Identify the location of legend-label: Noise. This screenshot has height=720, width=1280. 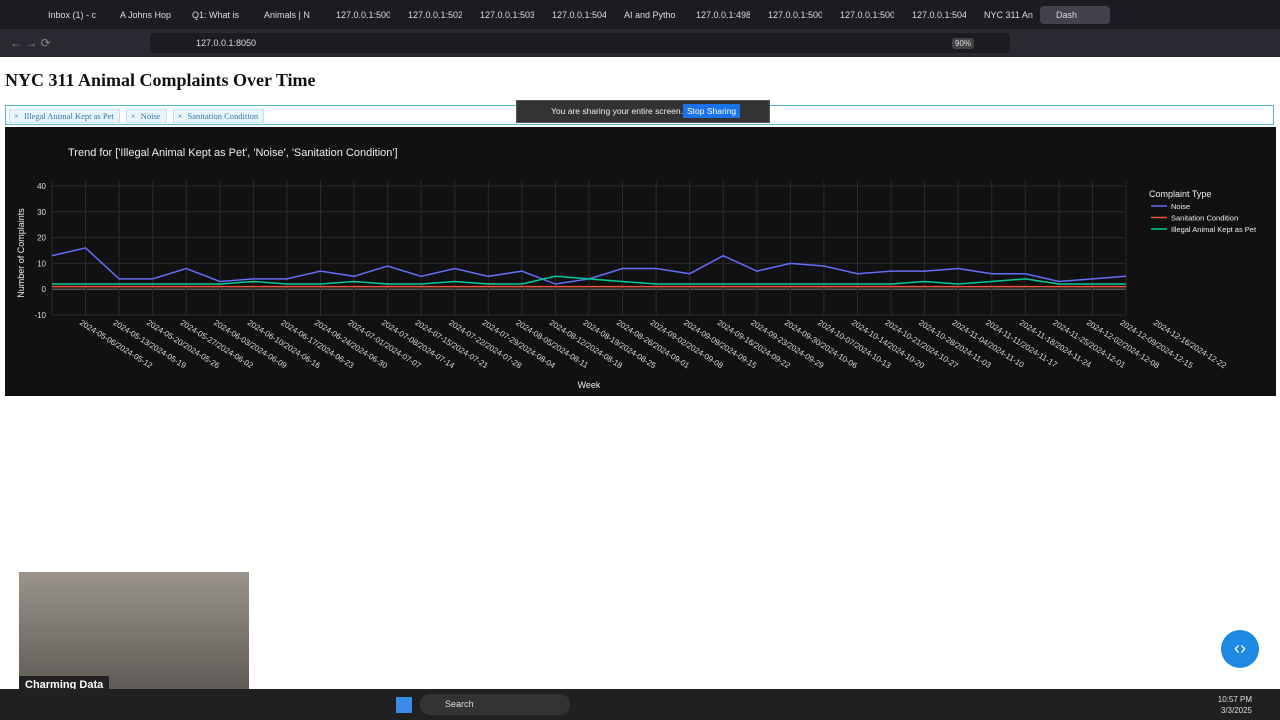
(1180, 206).